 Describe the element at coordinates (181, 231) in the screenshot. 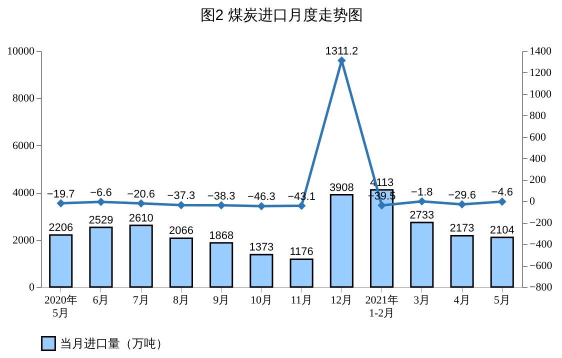

I see `data-label: 2066` at that location.